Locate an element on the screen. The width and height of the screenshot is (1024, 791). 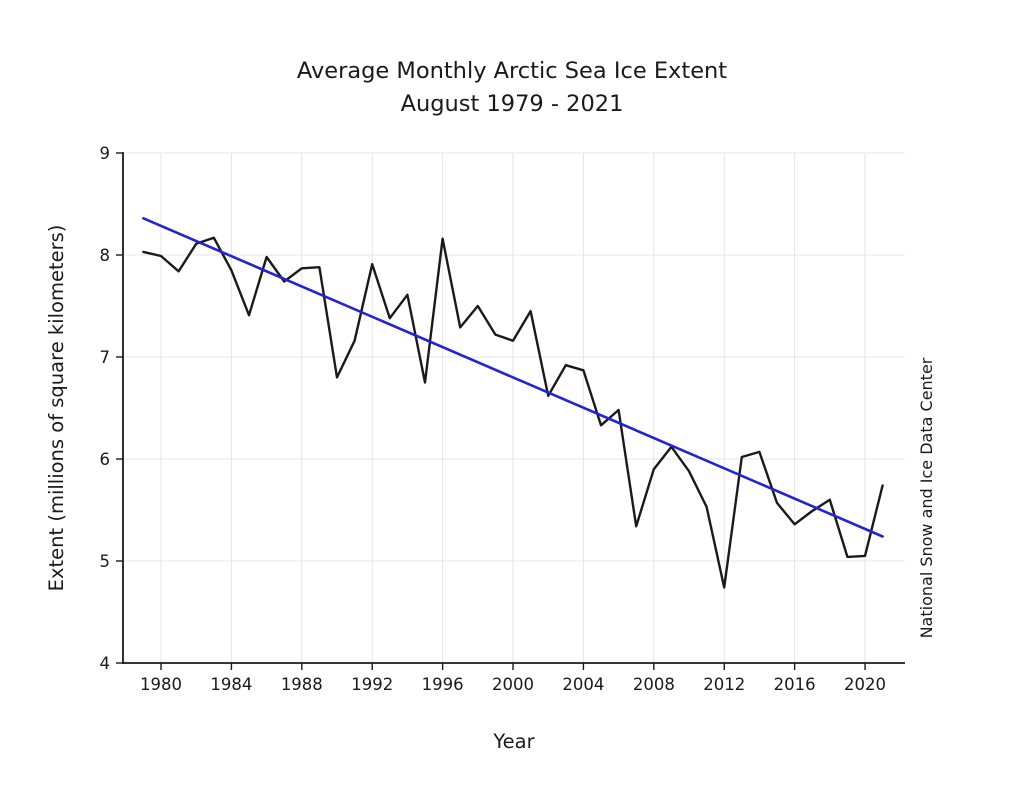
x-tick-label: 1996 is located at coordinates (443, 684).